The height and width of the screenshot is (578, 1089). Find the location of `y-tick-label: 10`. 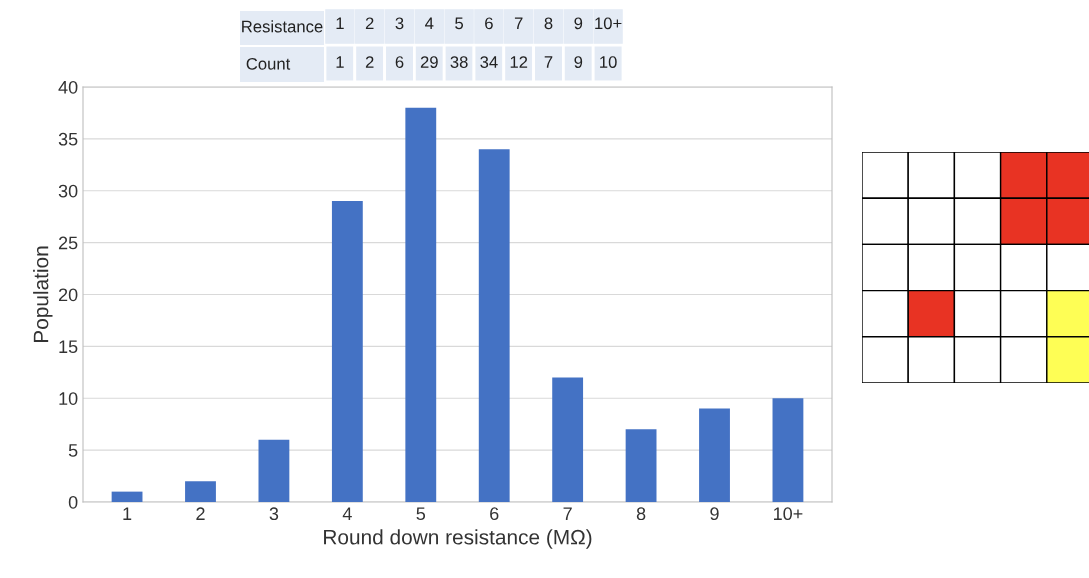

y-tick-label: 10 is located at coordinates (68, 398).